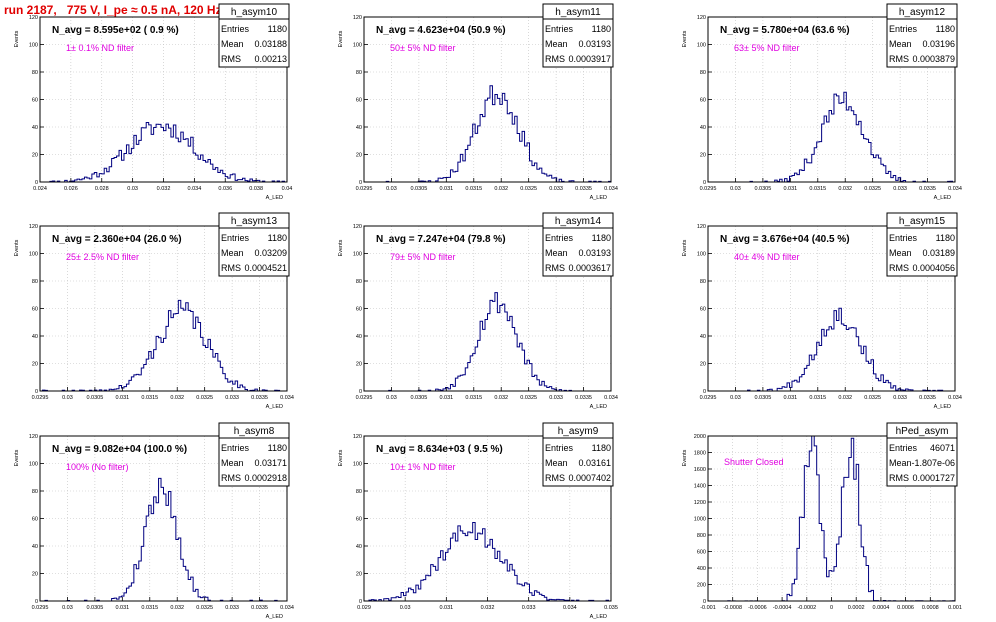  What do you see at coordinates (701, 553) in the screenshot?
I see `y-tick-label: 600` at bounding box center [701, 553].